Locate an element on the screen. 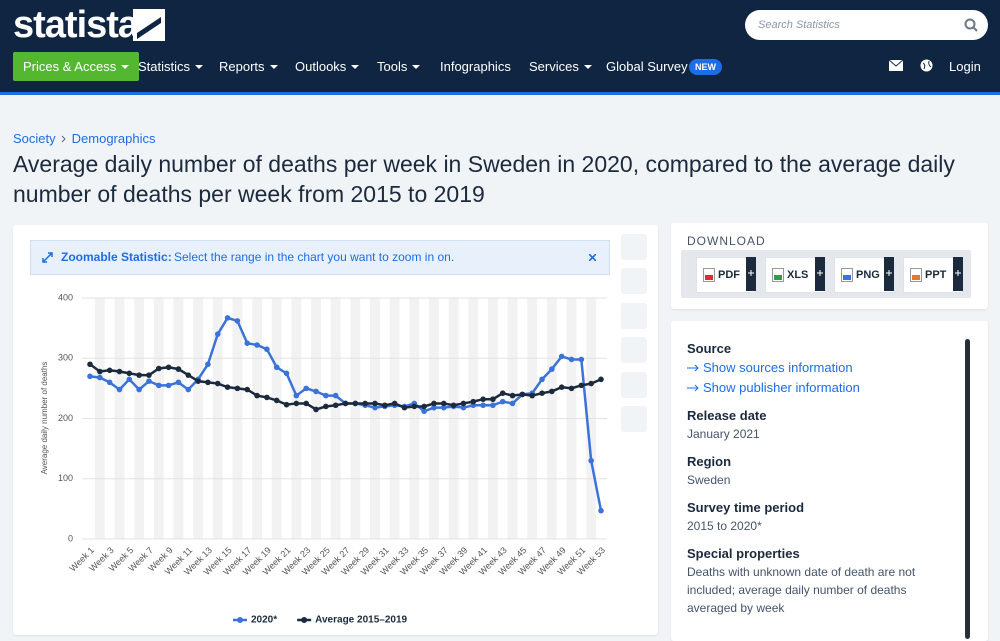  download-label: PPT is located at coordinates (936, 275).